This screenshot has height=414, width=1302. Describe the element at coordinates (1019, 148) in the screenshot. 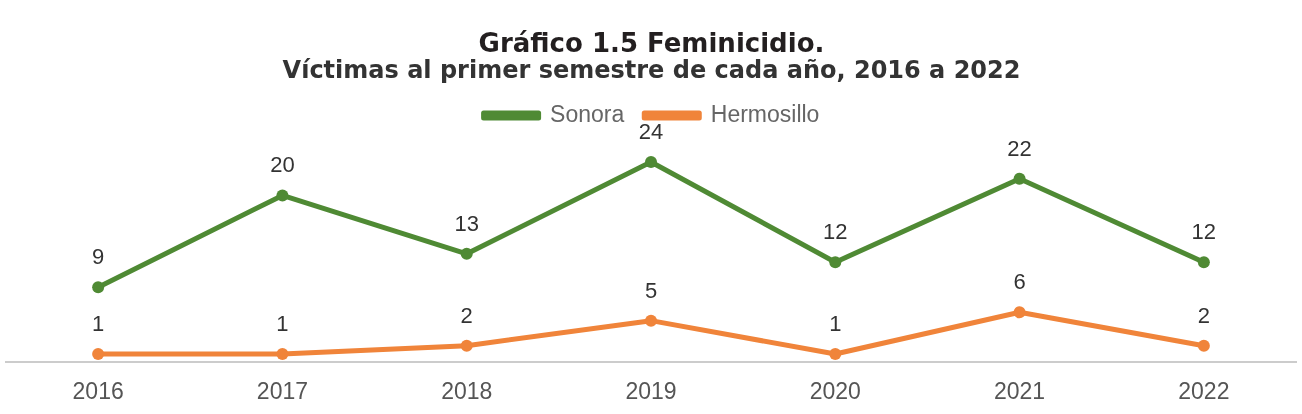

I see `data-label: 22` at that location.